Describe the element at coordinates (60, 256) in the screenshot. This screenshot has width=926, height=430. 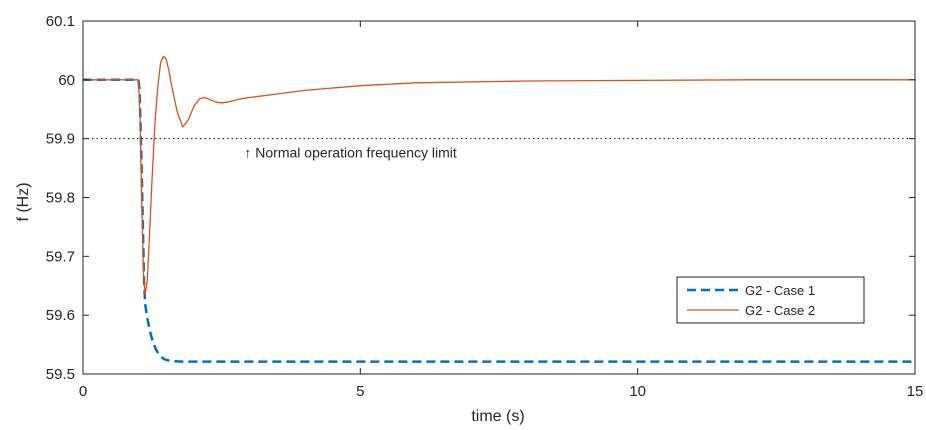
I see `y-tick-label: 59.7` at that location.